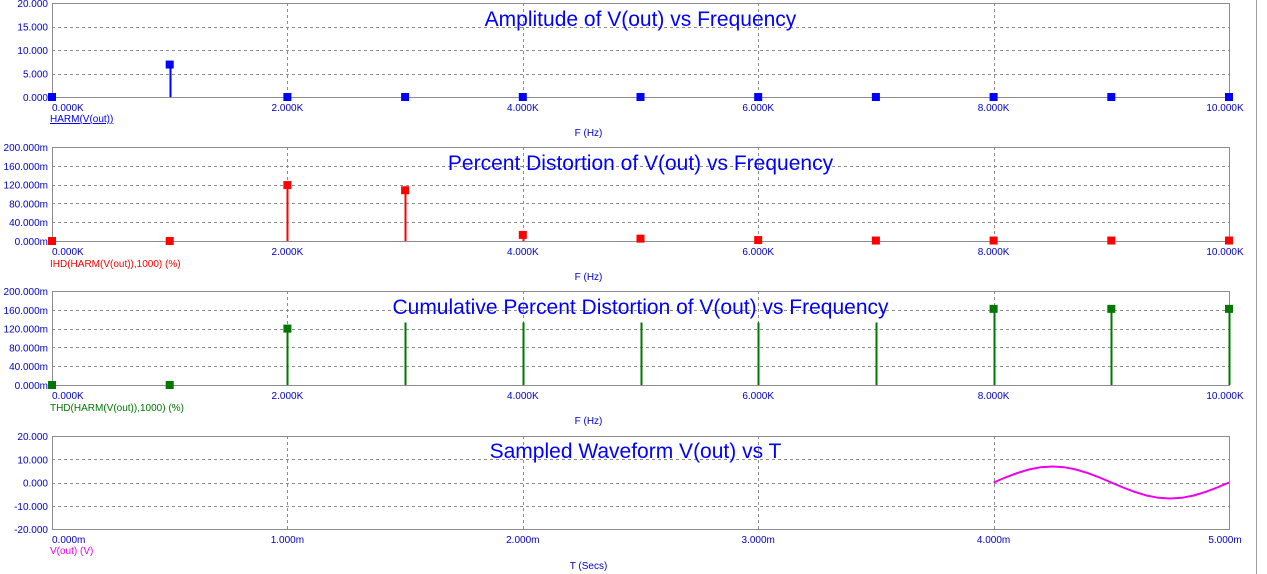  Describe the element at coordinates (32, 5) in the screenshot. I see `y-tick-label: 20.000` at that location.